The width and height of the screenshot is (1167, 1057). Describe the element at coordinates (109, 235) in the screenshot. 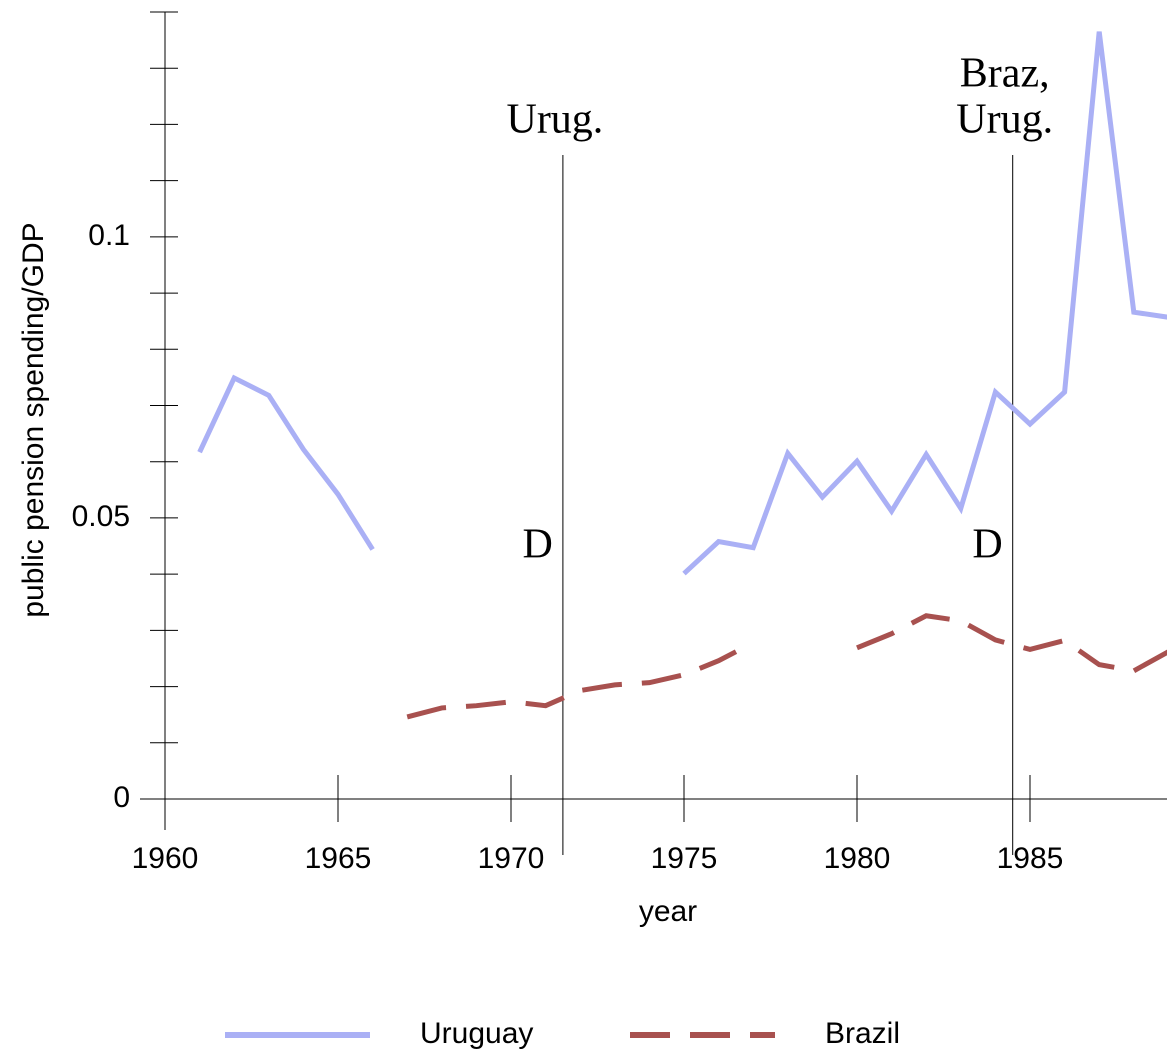

I see `y-tick-label: 0.1` at that location.